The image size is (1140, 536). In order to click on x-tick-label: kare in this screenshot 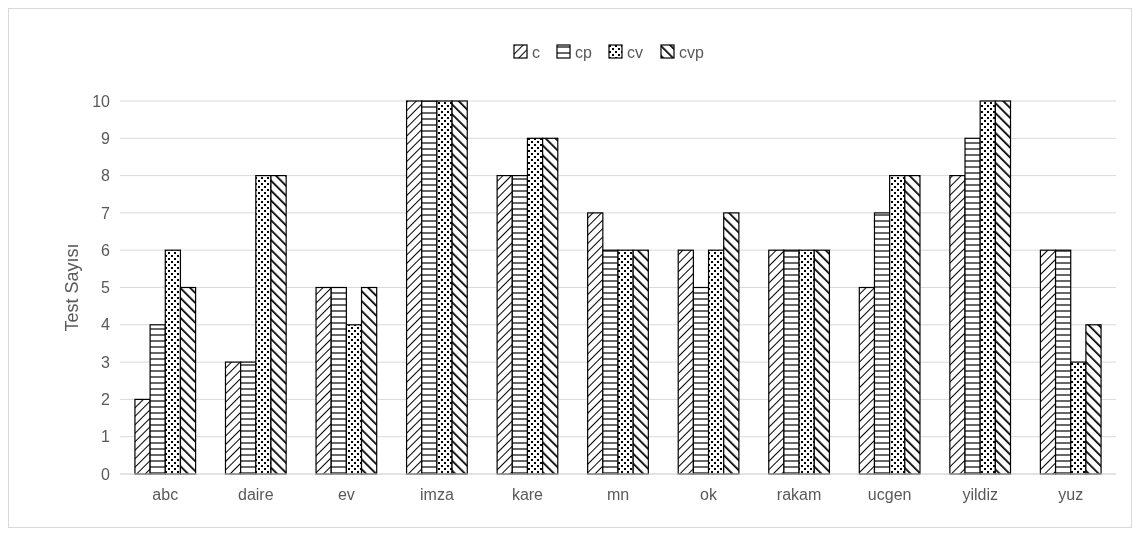, I will do `click(527, 494)`.